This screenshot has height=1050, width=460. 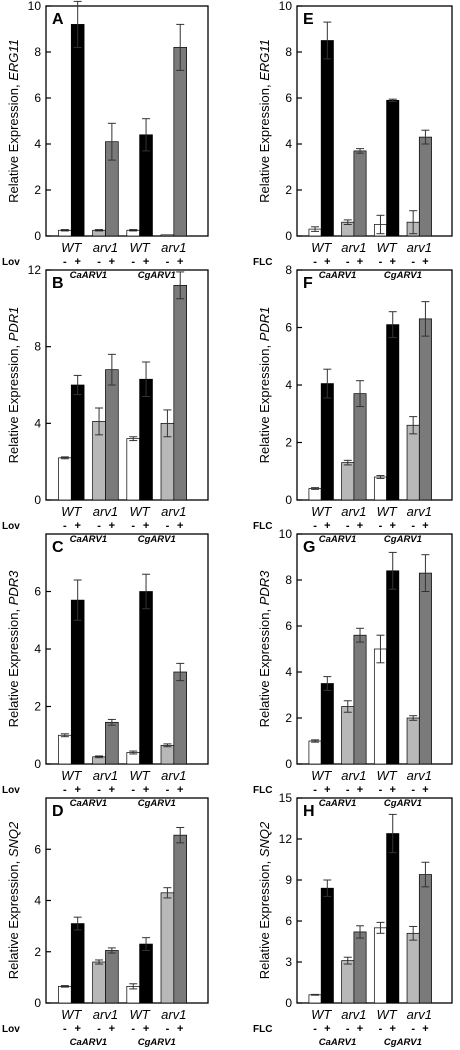 I want to click on y-axis-label: Relative Expression, SNQ2, so click(x=13, y=900).